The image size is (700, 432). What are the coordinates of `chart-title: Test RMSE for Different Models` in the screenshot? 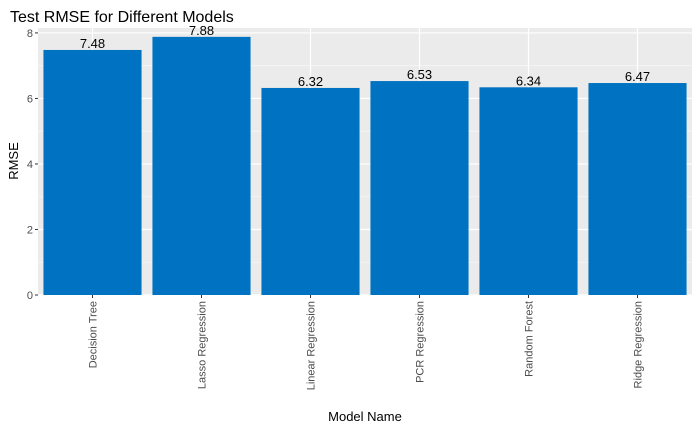 It's located at (122, 17).